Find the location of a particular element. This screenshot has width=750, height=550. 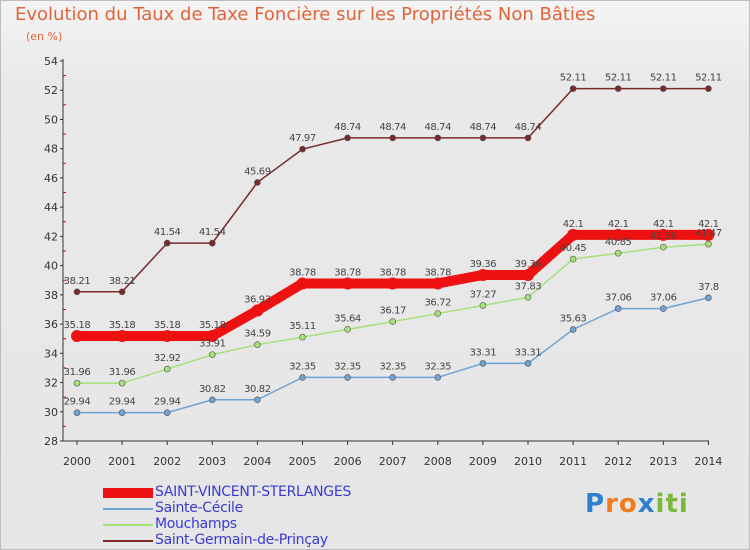

x-tick-label: 2013 is located at coordinates (663, 461).